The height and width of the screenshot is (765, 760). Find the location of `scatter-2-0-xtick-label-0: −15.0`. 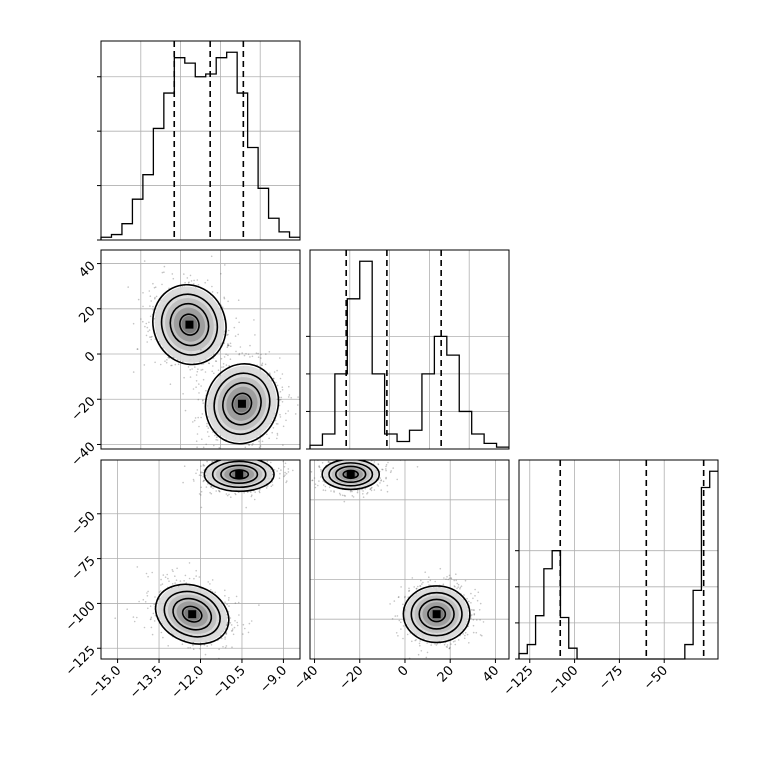

scatter-2-0-xtick-label-0: −15.0 is located at coordinates (105, 682).